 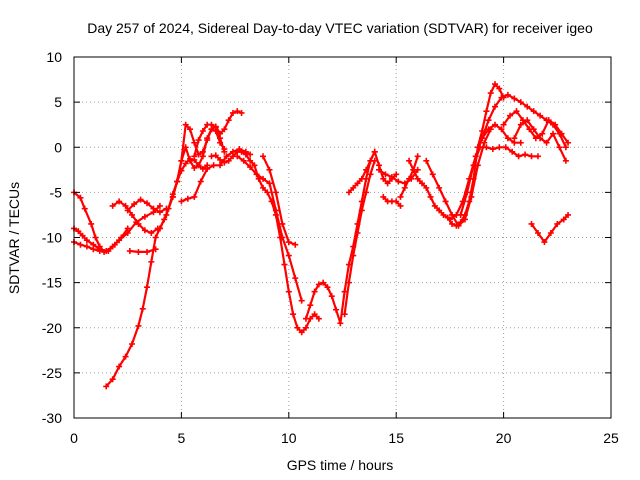 I want to click on series-s23, so click(x=485, y=172).